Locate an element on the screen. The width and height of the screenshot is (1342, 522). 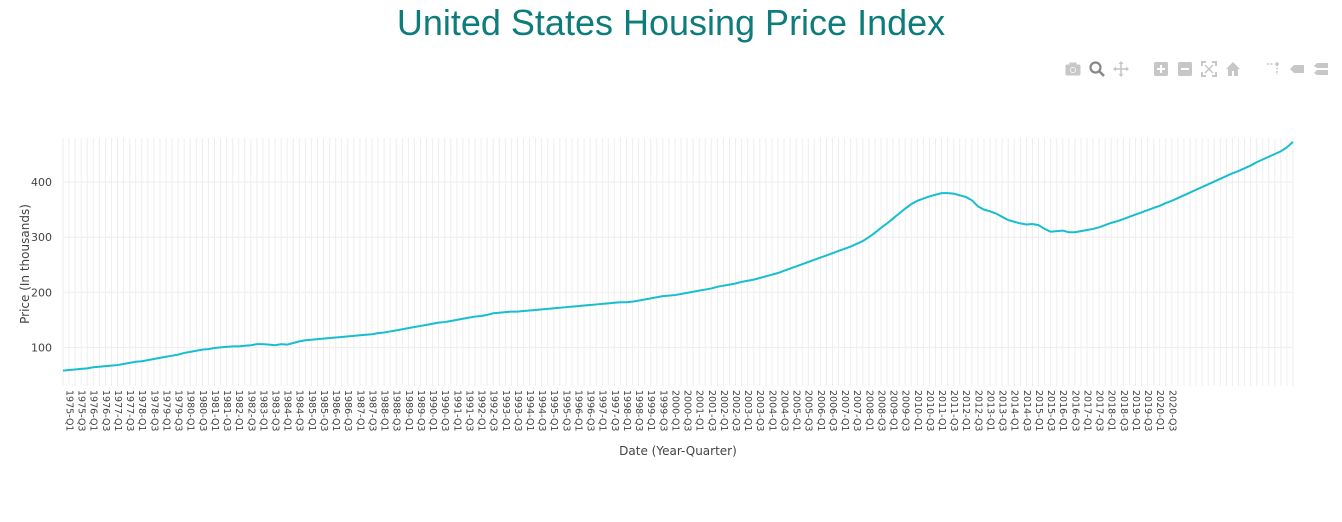
x-tick-label: 1982-Q3 is located at coordinates (250, 410).